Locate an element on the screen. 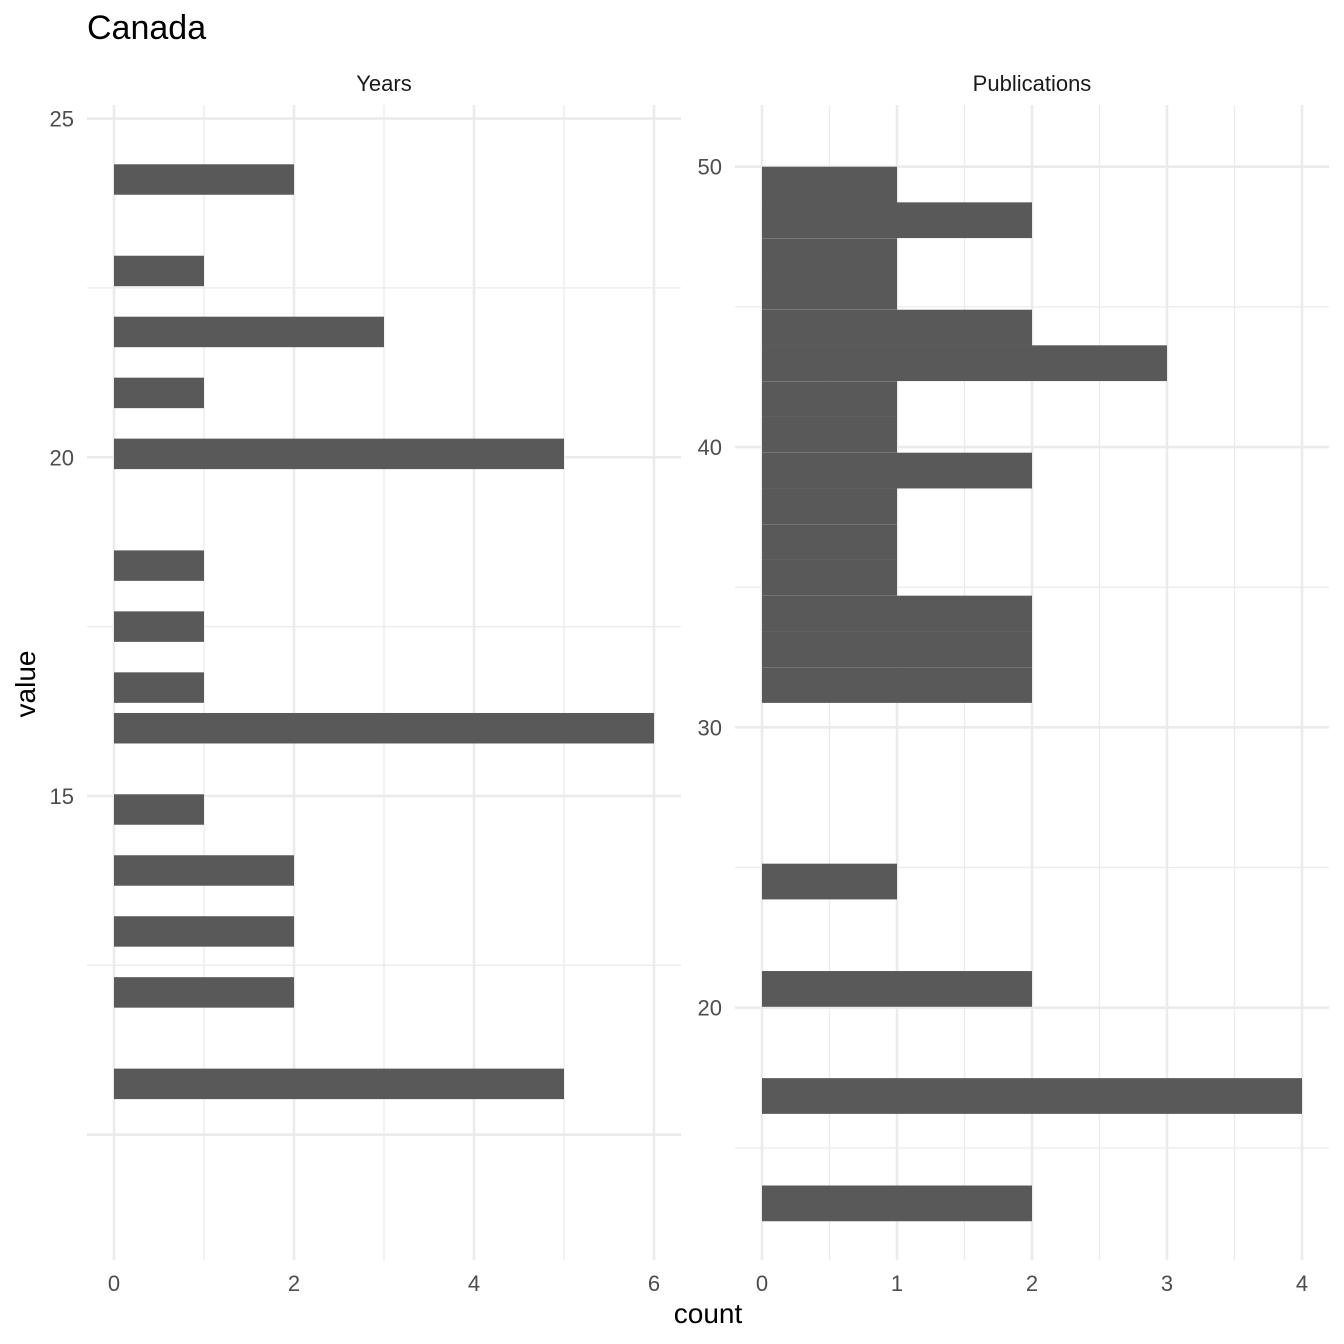  y-tick-label: 25 is located at coordinates (62, 119).